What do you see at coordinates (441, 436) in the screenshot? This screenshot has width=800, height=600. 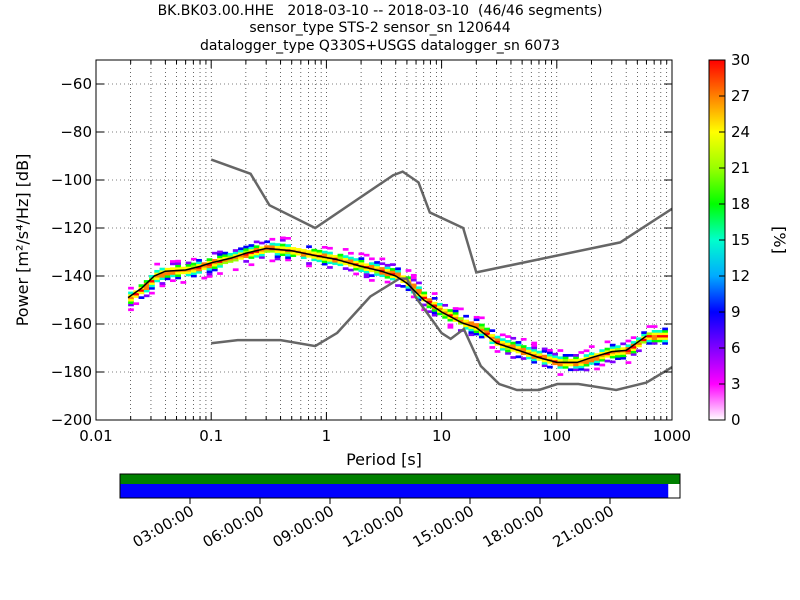 I see `x-tick-label: 10` at bounding box center [441, 436].